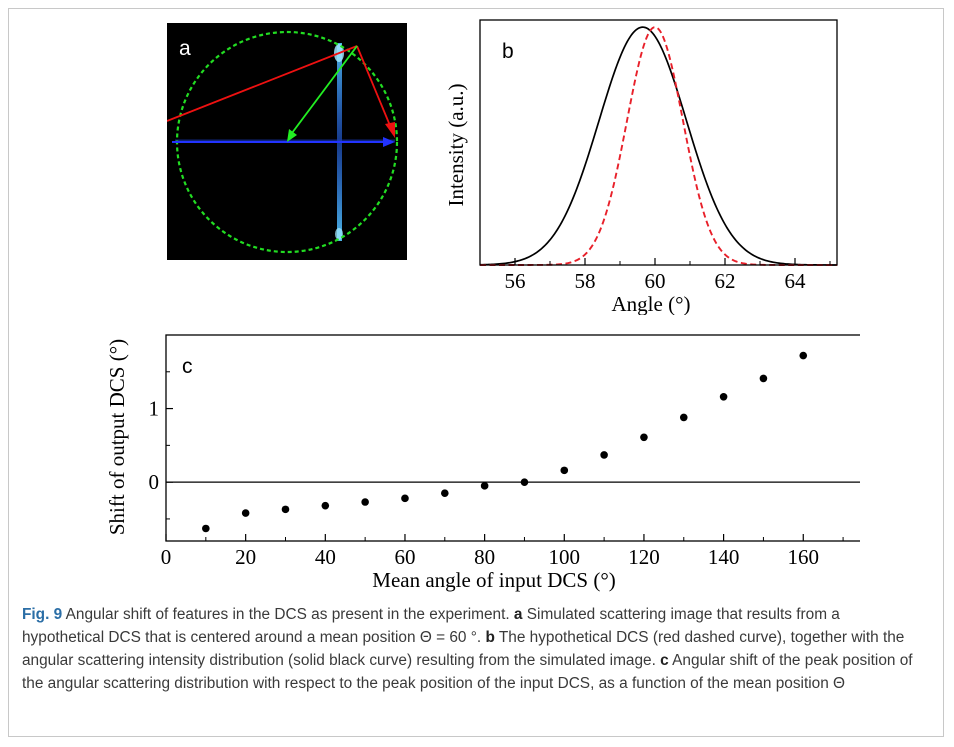 This screenshot has height=747, width=954. Describe the element at coordinates (796, 281) in the screenshot. I see `chart-b-x-tick-label: 64` at that location.